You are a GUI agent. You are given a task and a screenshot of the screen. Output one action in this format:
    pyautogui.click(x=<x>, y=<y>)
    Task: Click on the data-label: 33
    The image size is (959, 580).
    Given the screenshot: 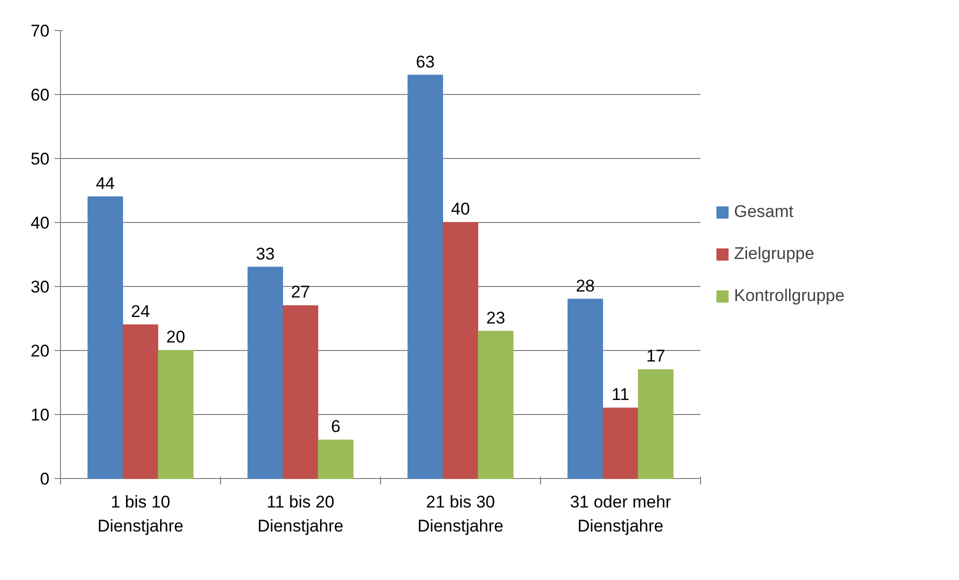 What is the action you would take?
    pyautogui.click(x=265, y=254)
    